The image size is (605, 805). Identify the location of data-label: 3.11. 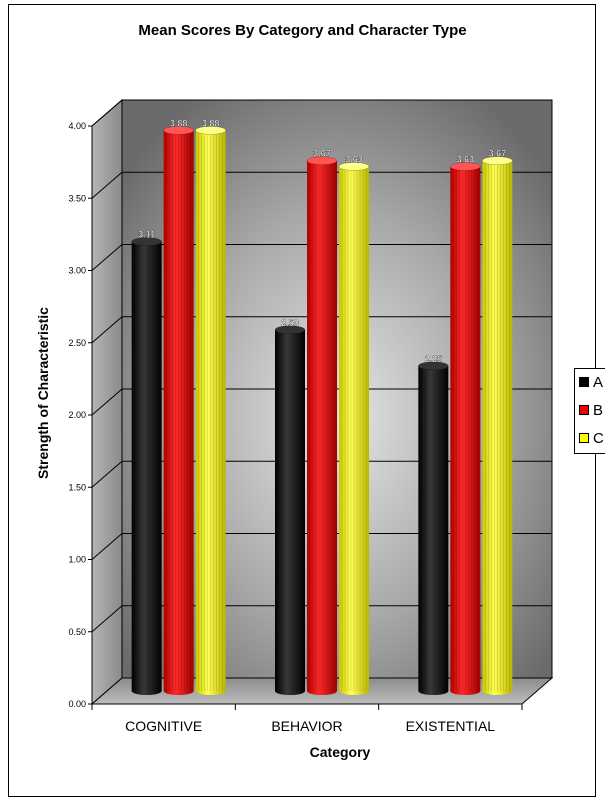
(146, 235).